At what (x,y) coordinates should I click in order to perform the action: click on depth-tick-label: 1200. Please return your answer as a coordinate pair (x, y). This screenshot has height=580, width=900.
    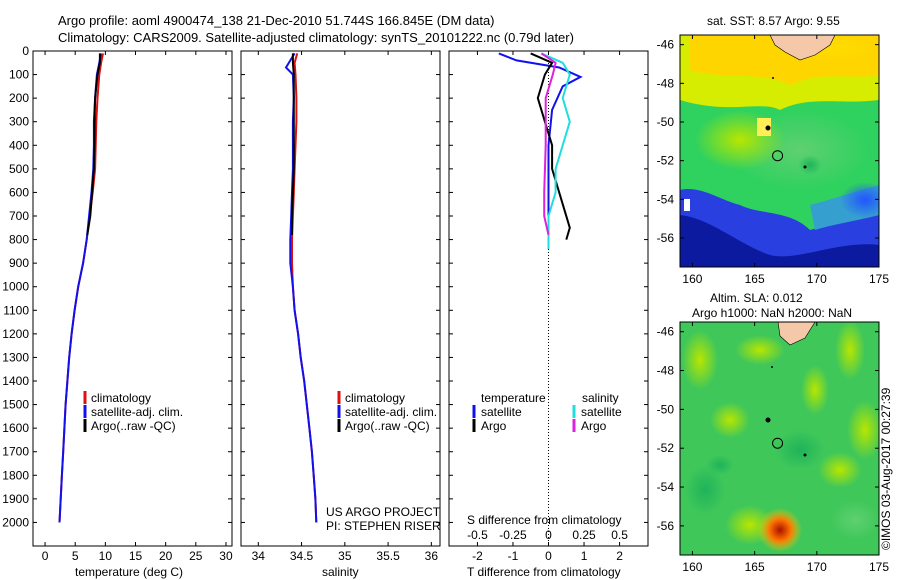
    Looking at the image, I should click on (15, 334).